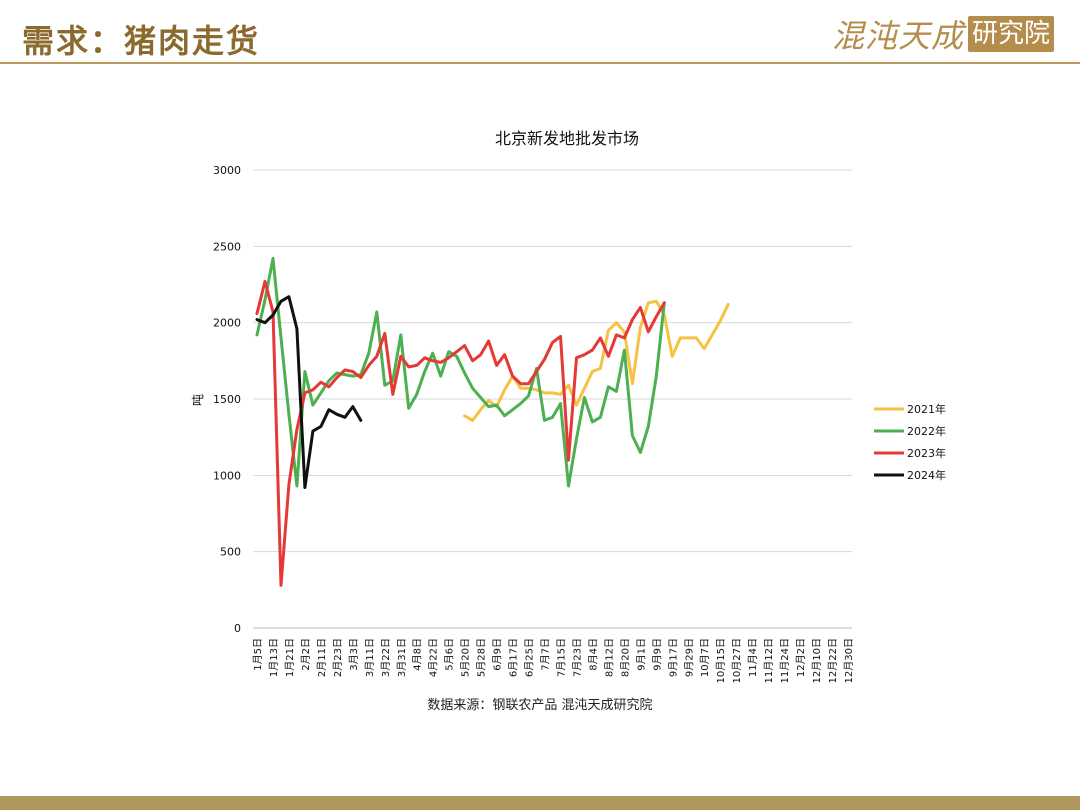 The image size is (1080, 810). I want to click on logo-box-text: 研究院, so click(1010, 34).